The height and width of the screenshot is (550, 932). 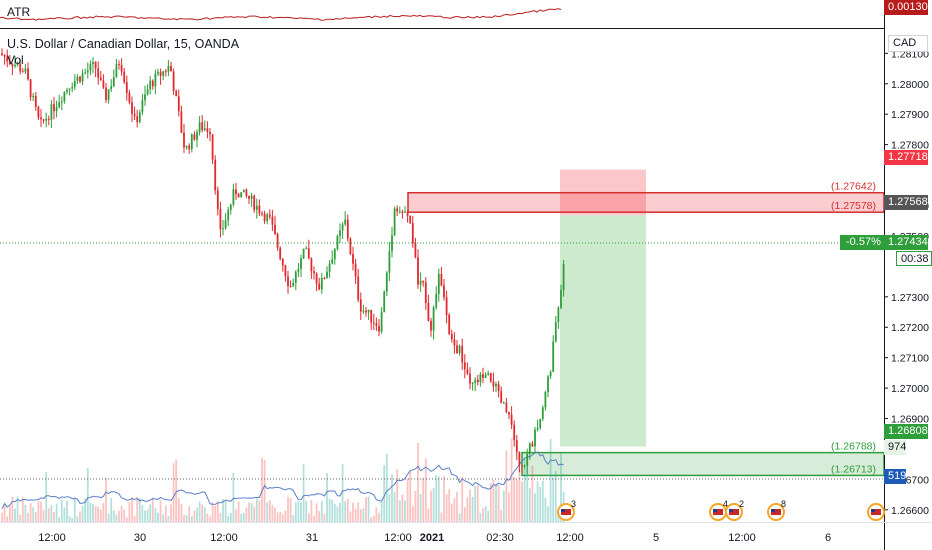 What do you see at coordinates (721, 510) in the screenshot?
I see `event-icons: 3 4 2 8` at bounding box center [721, 510].